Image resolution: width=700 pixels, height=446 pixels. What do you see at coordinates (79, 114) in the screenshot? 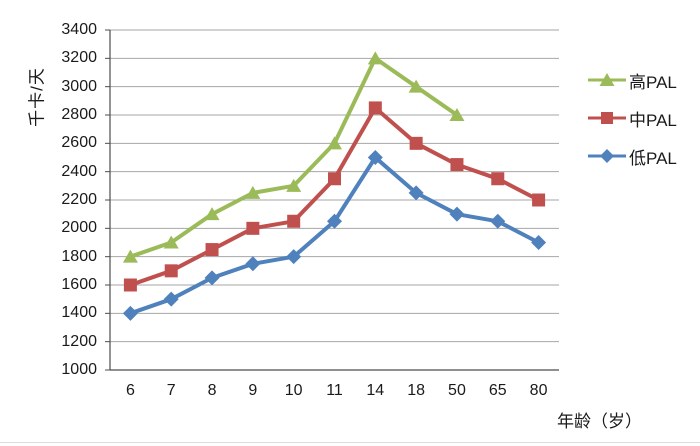
I see `y-tick-label: 2800` at bounding box center [79, 114].